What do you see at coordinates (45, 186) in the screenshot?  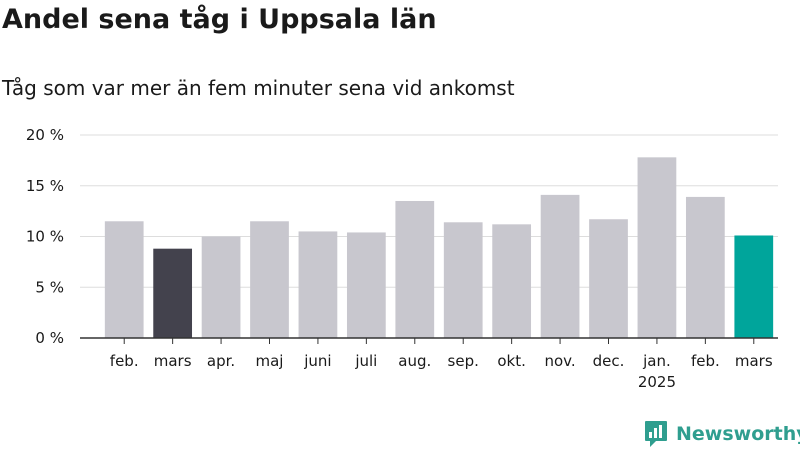 I see `y-tick-label: 15 %` at bounding box center [45, 186].